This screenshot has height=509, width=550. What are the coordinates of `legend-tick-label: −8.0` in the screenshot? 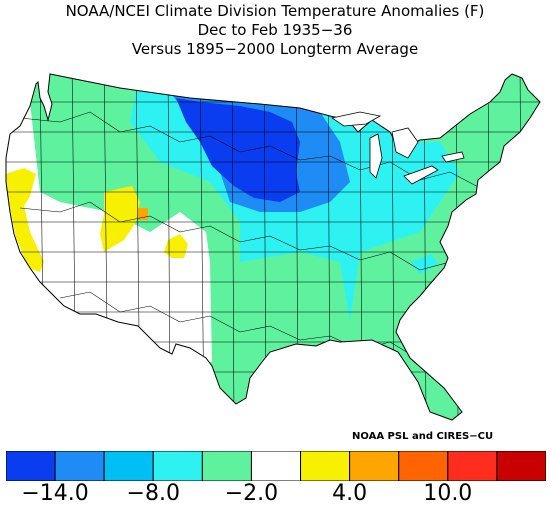 It's located at (153, 493).